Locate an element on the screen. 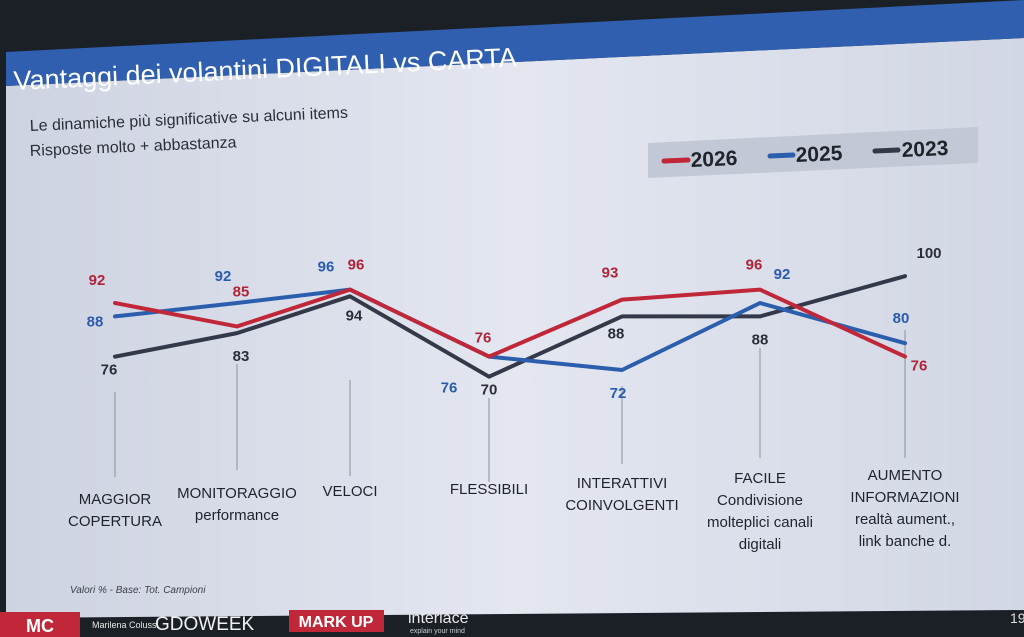 This screenshot has width=1024, height=637. interlace-tagline: explain your mind is located at coordinates (437, 631).